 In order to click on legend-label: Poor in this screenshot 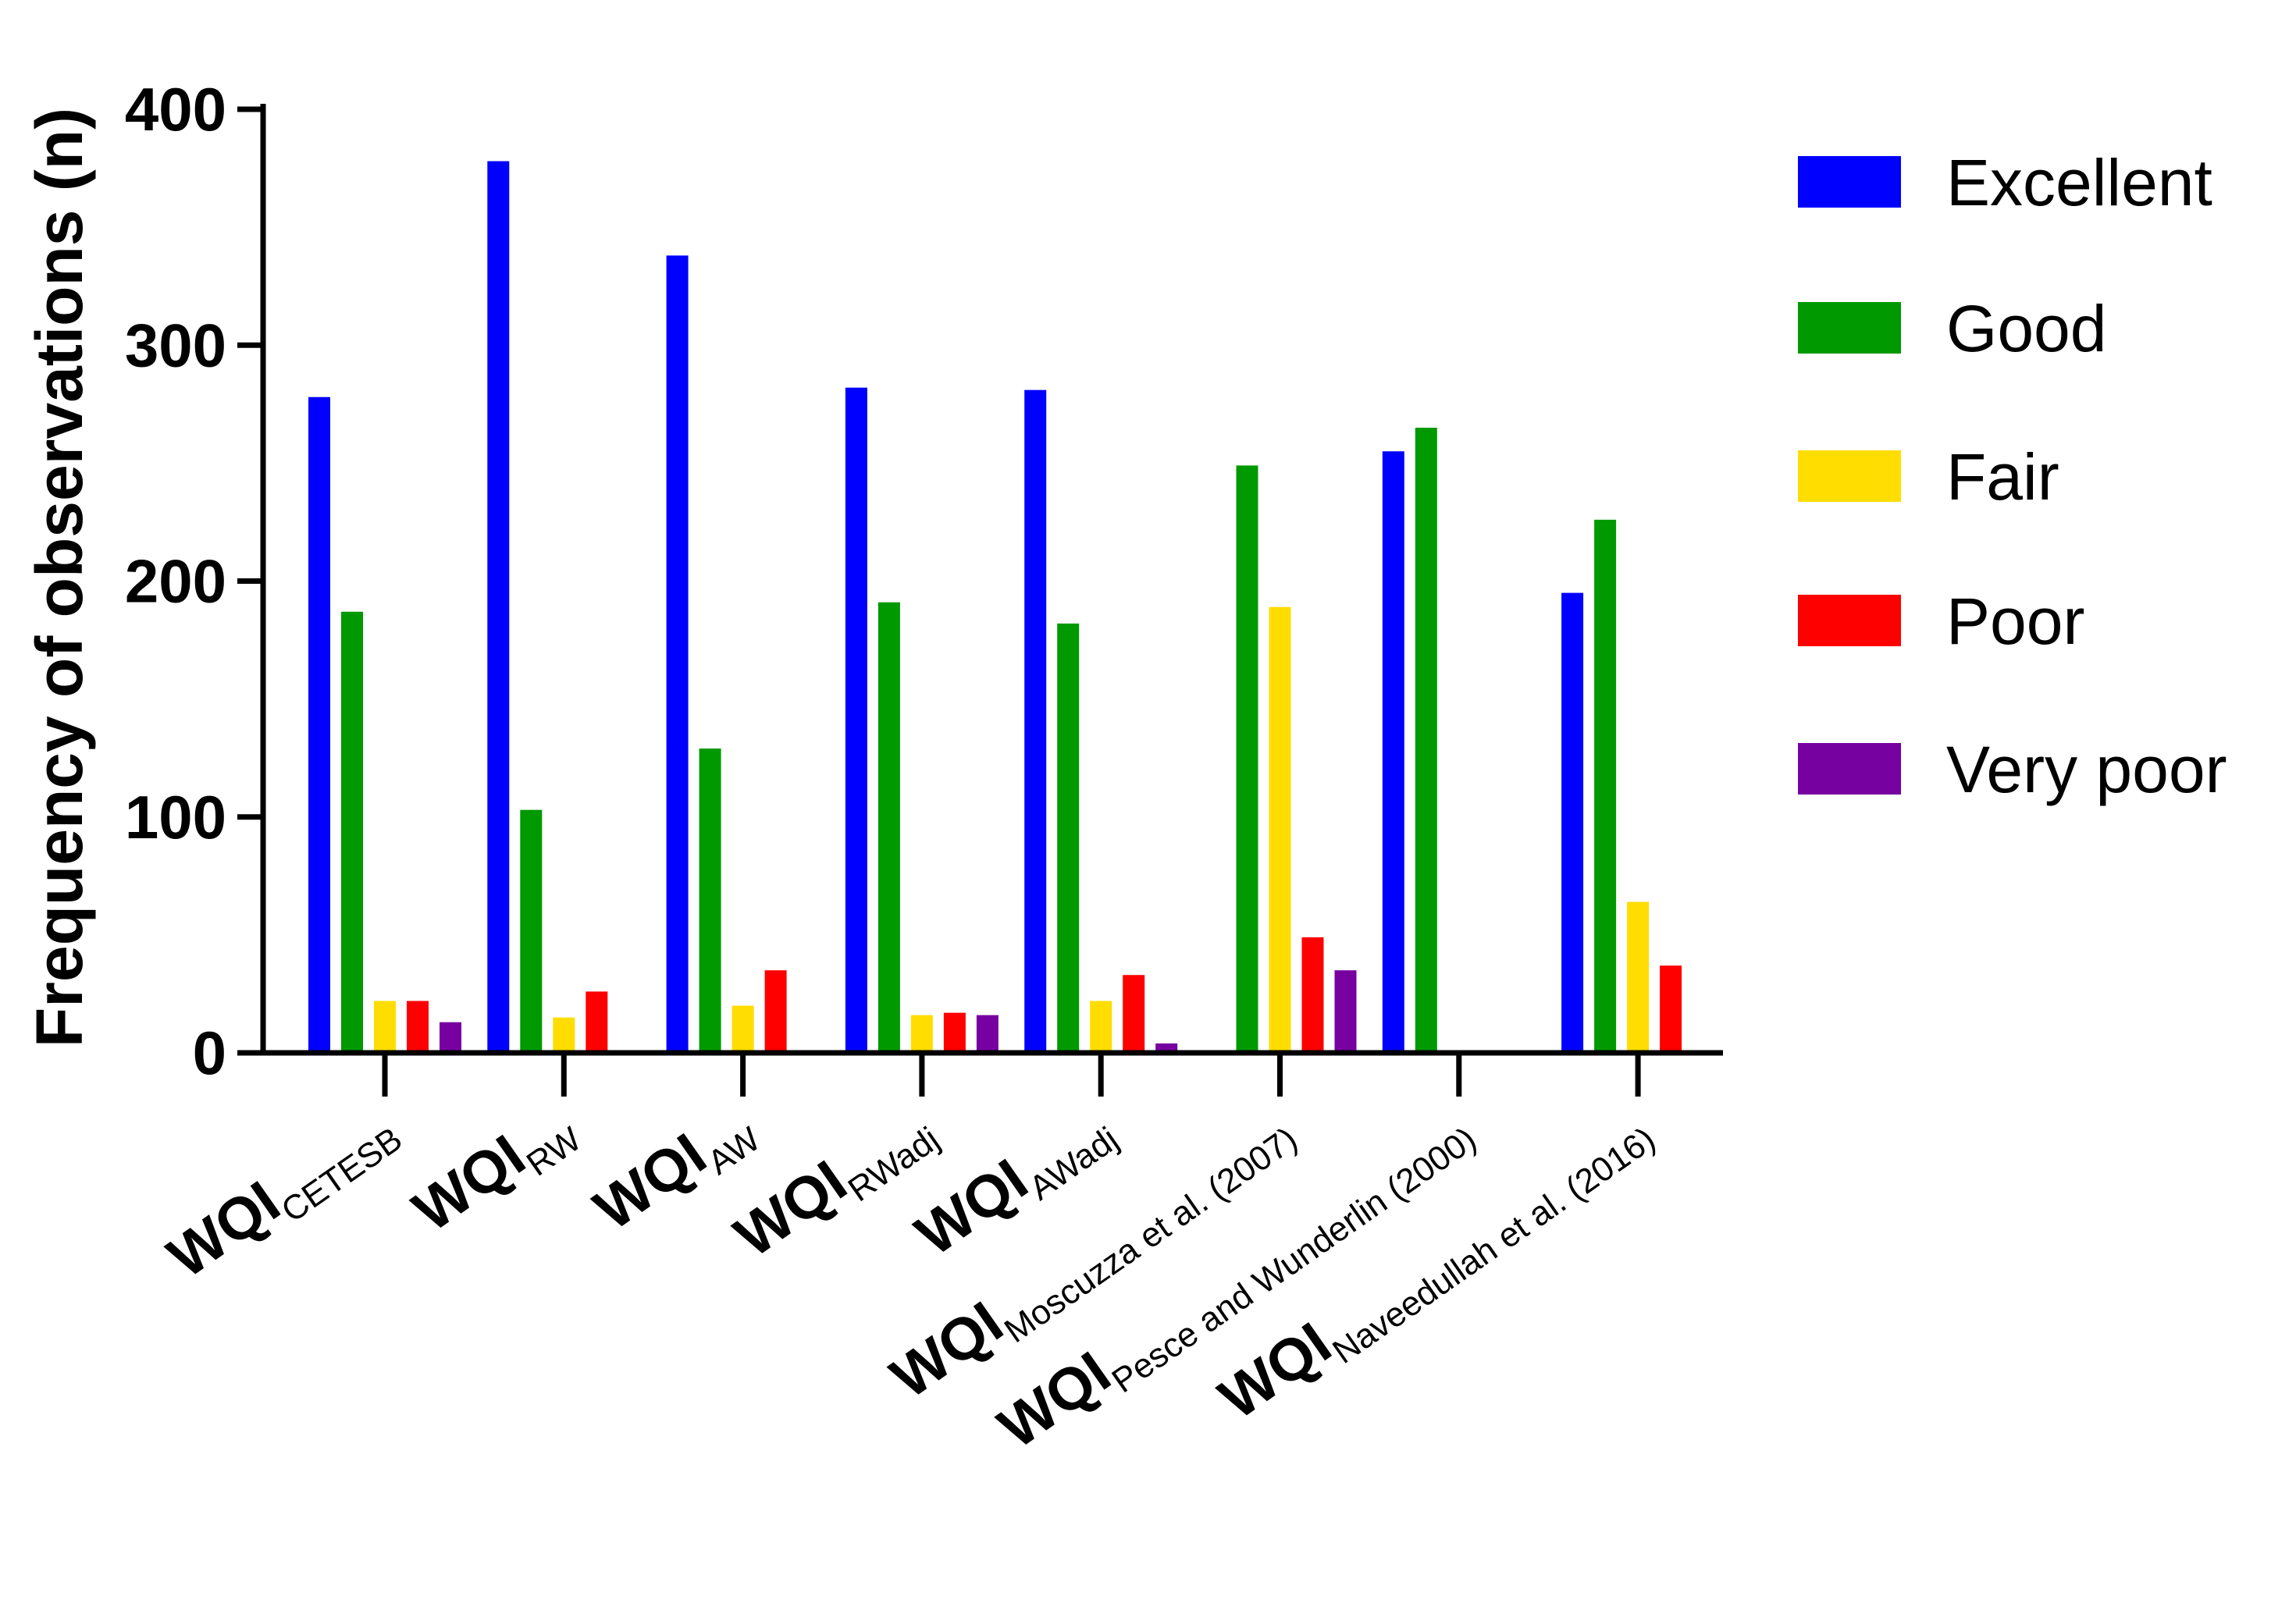, I will do `click(2015, 622)`.